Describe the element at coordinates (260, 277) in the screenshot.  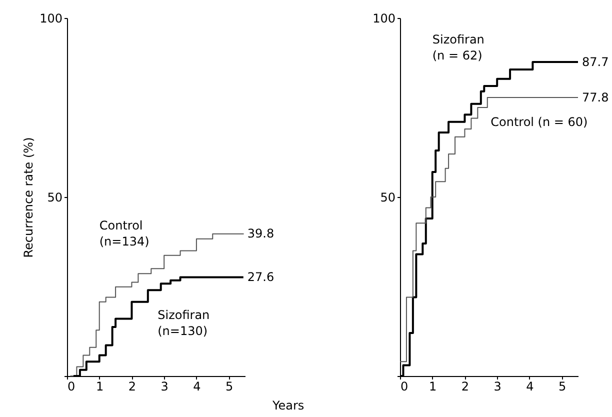
I see `text: 27.6` at that location.